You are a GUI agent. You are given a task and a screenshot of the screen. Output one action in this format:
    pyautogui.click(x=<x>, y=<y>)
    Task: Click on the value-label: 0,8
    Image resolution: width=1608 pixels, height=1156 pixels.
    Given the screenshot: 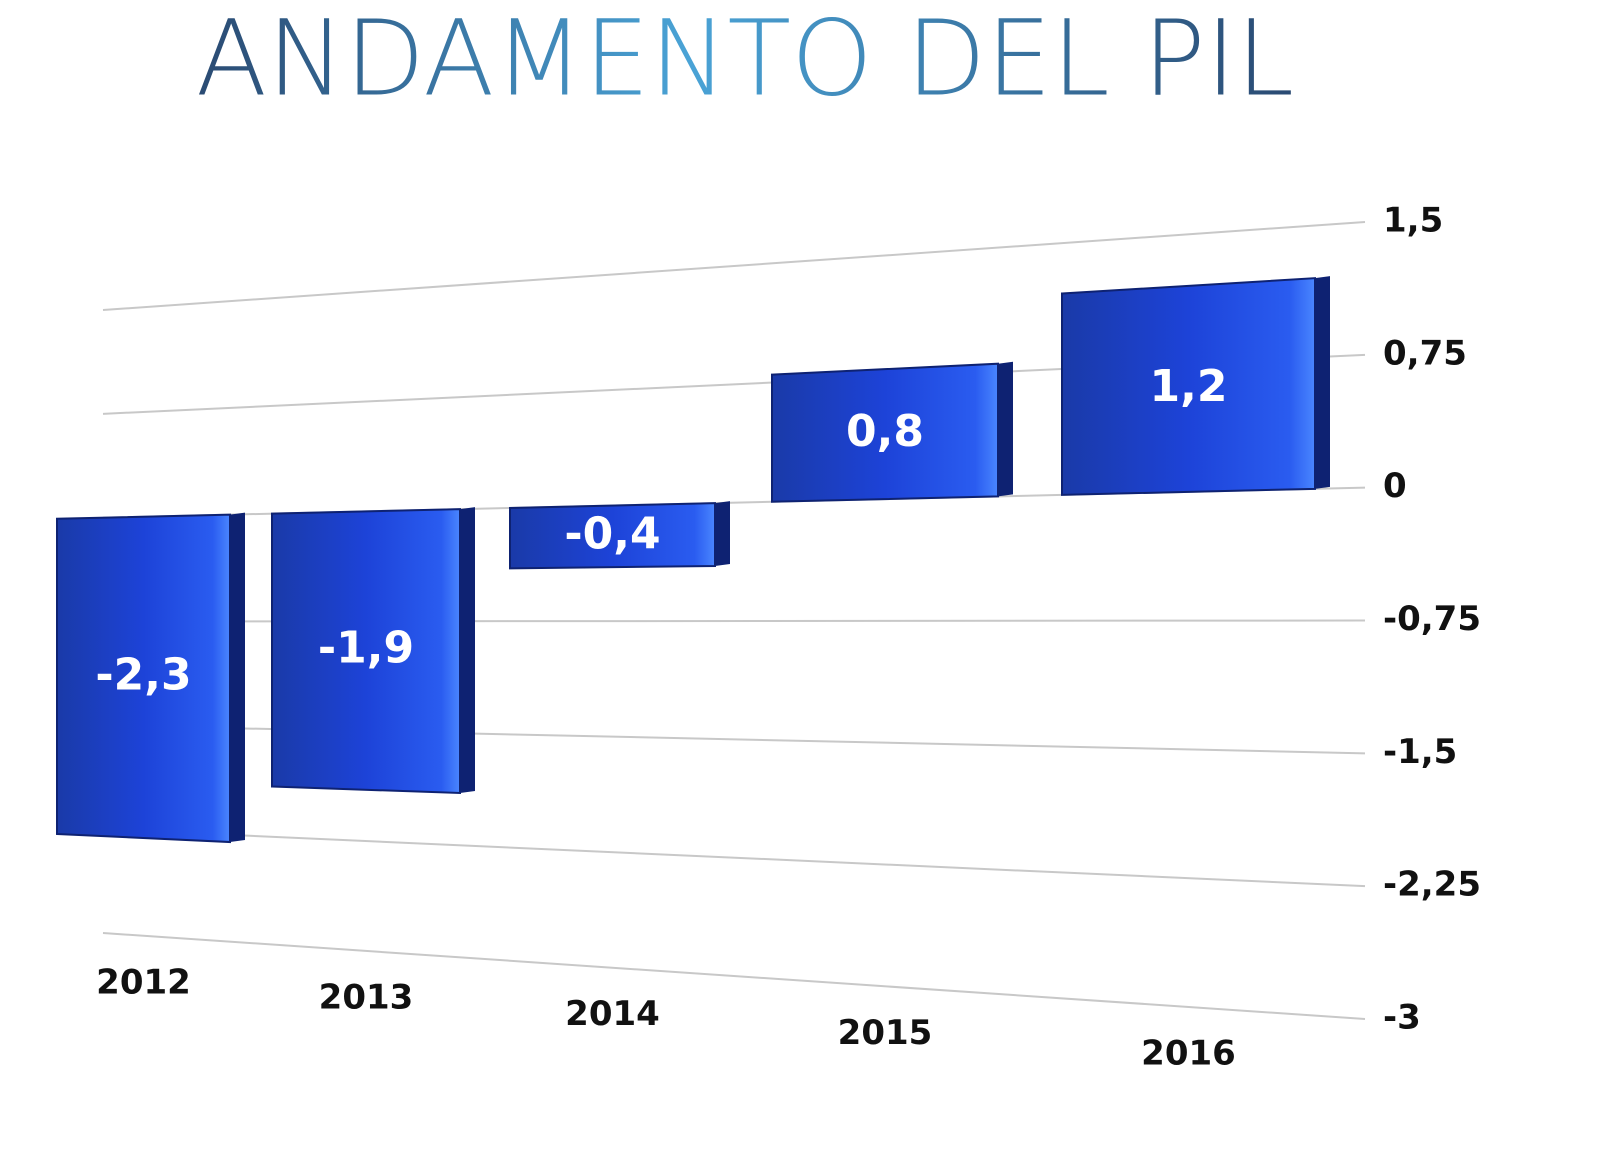 What is the action you would take?
    pyautogui.click(x=885, y=431)
    